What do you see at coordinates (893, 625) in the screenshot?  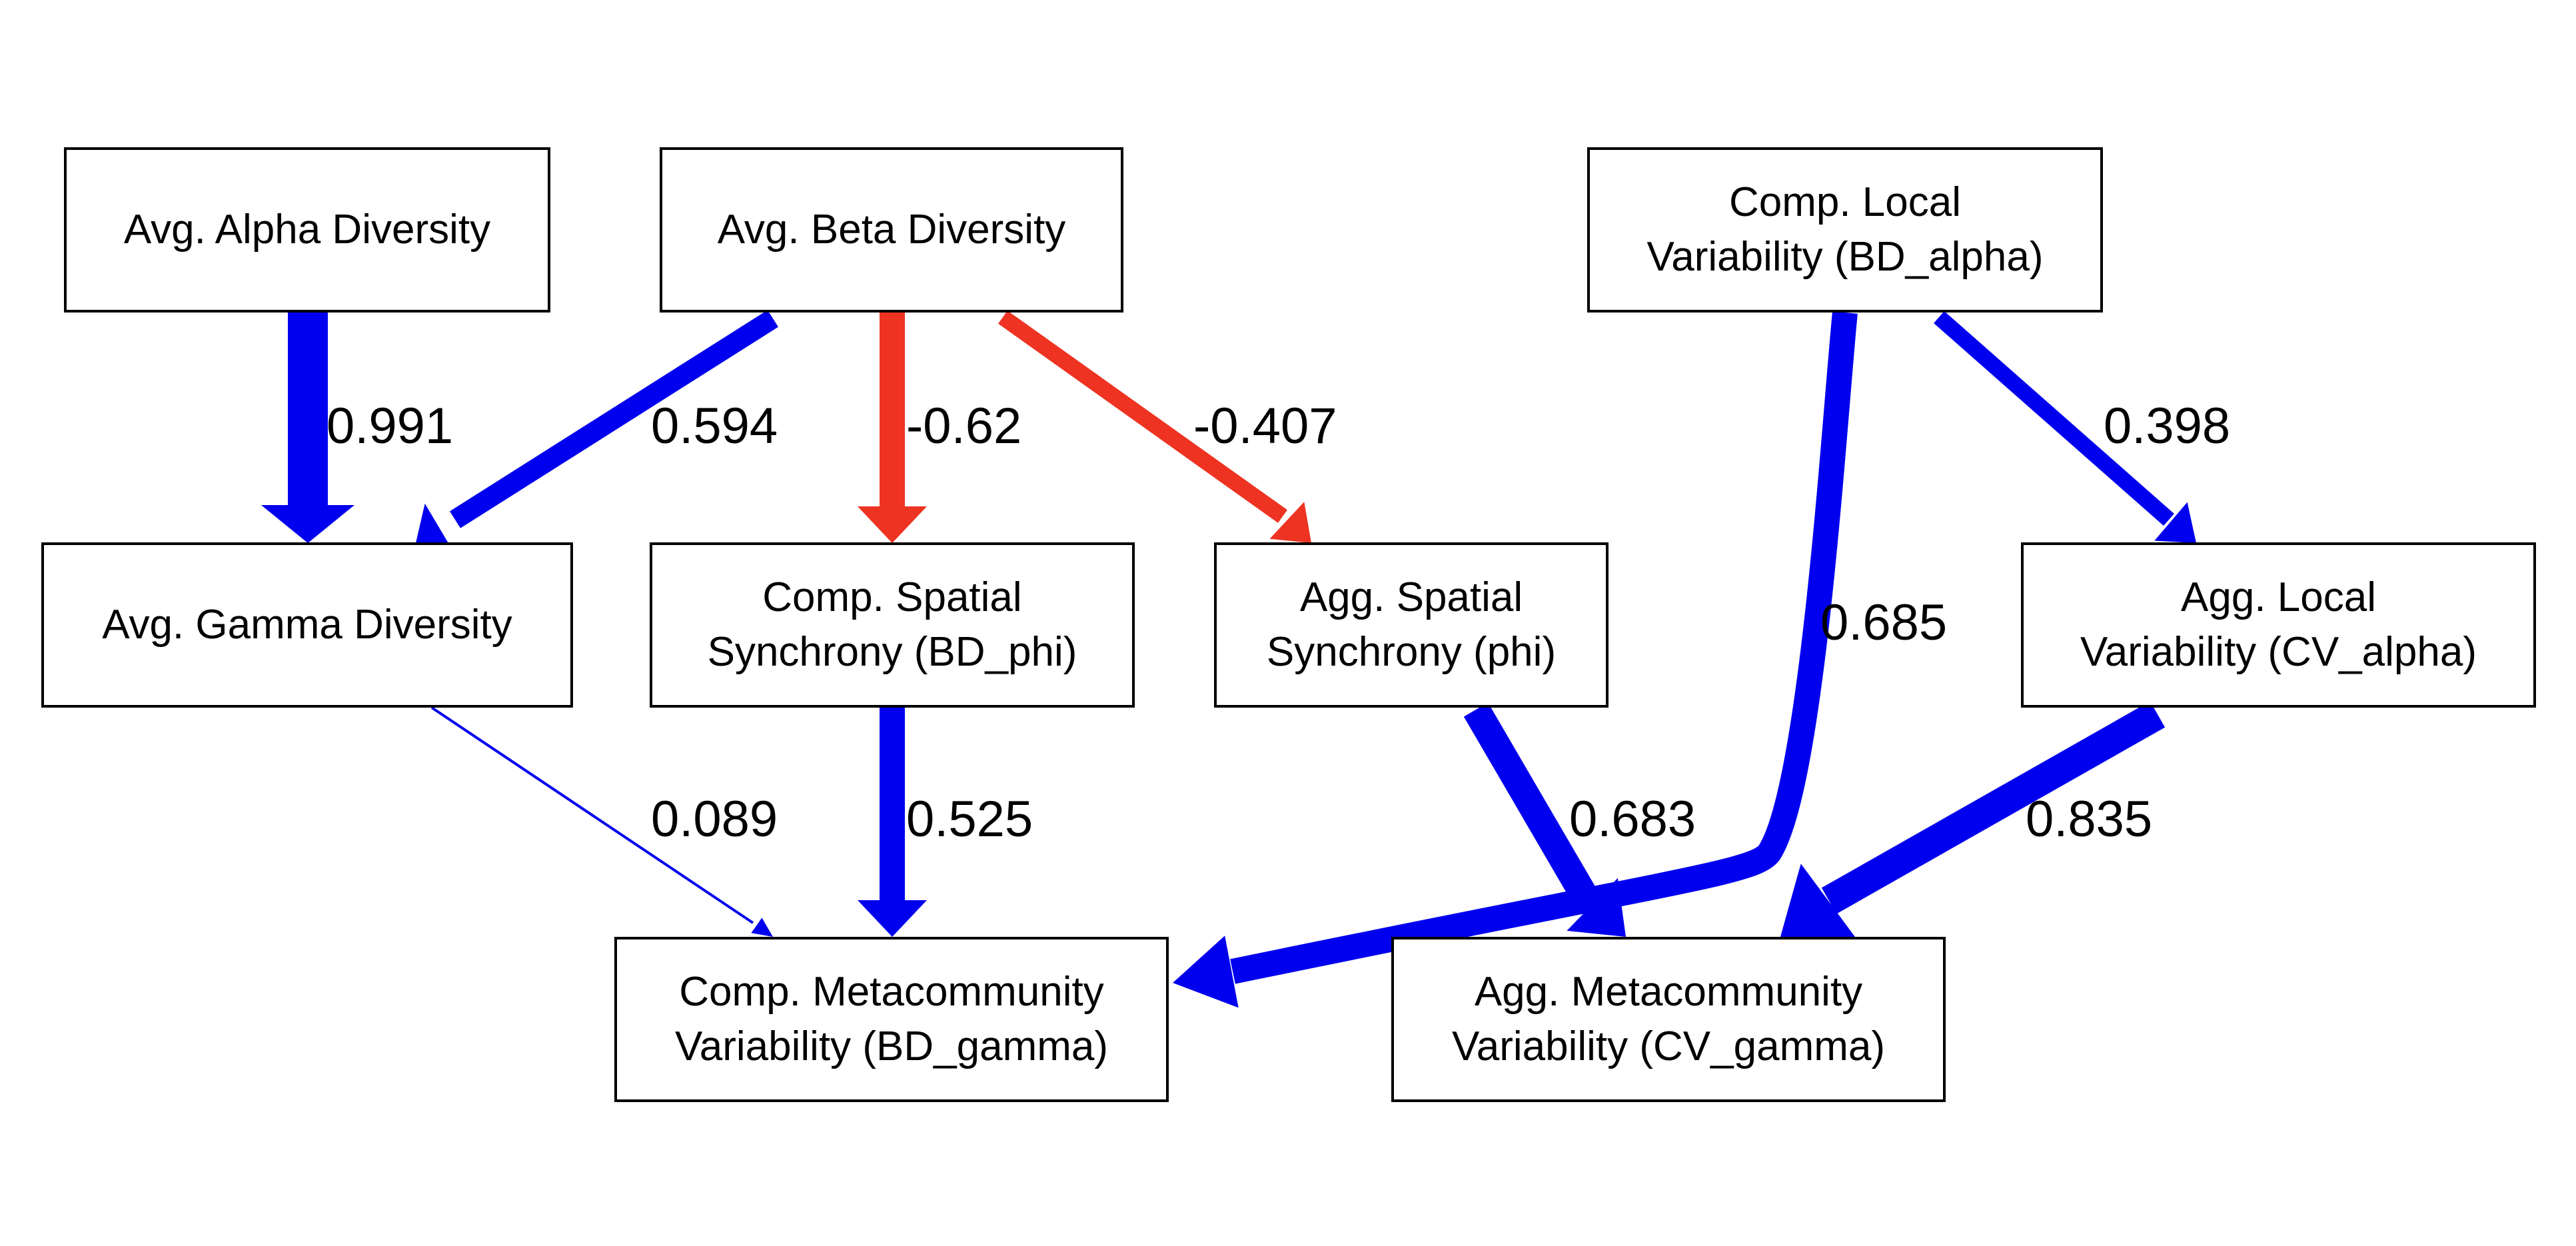 I see `node-comp-spatial-synchrony: Comp. Spatial Synchrony (BD_phi)` at bounding box center [893, 625].